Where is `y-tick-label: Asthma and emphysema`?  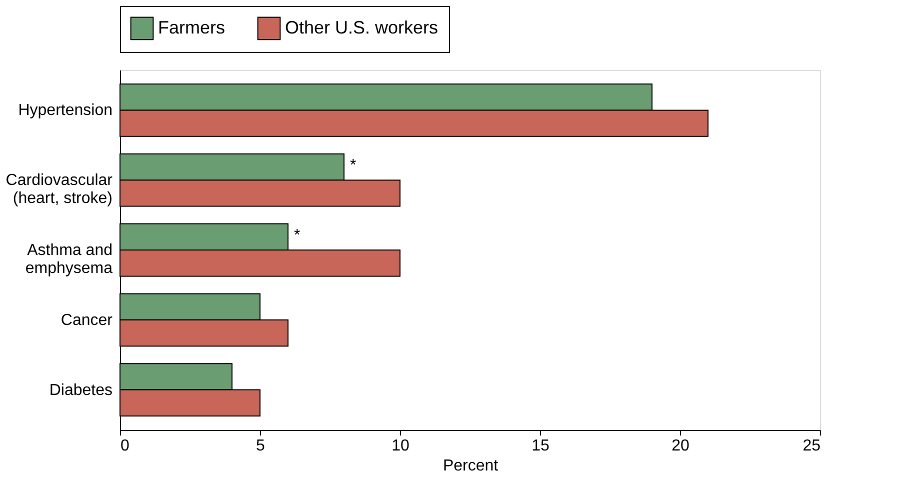 y-tick-label: Asthma and emphysema is located at coordinates (69, 259).